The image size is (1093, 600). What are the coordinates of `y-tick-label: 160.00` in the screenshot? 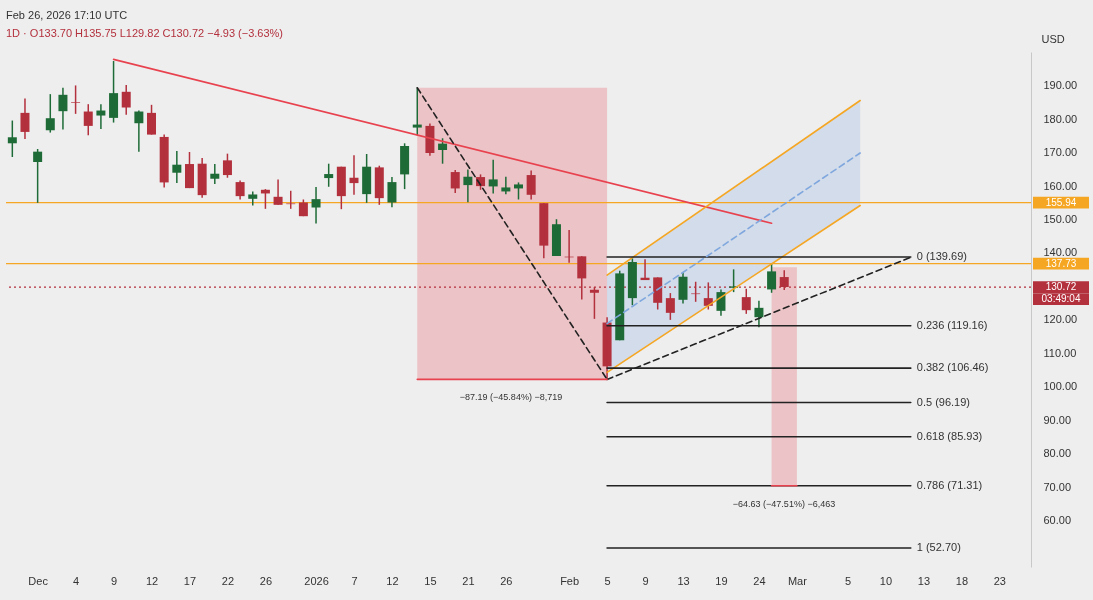 It's located at (1060, 185).